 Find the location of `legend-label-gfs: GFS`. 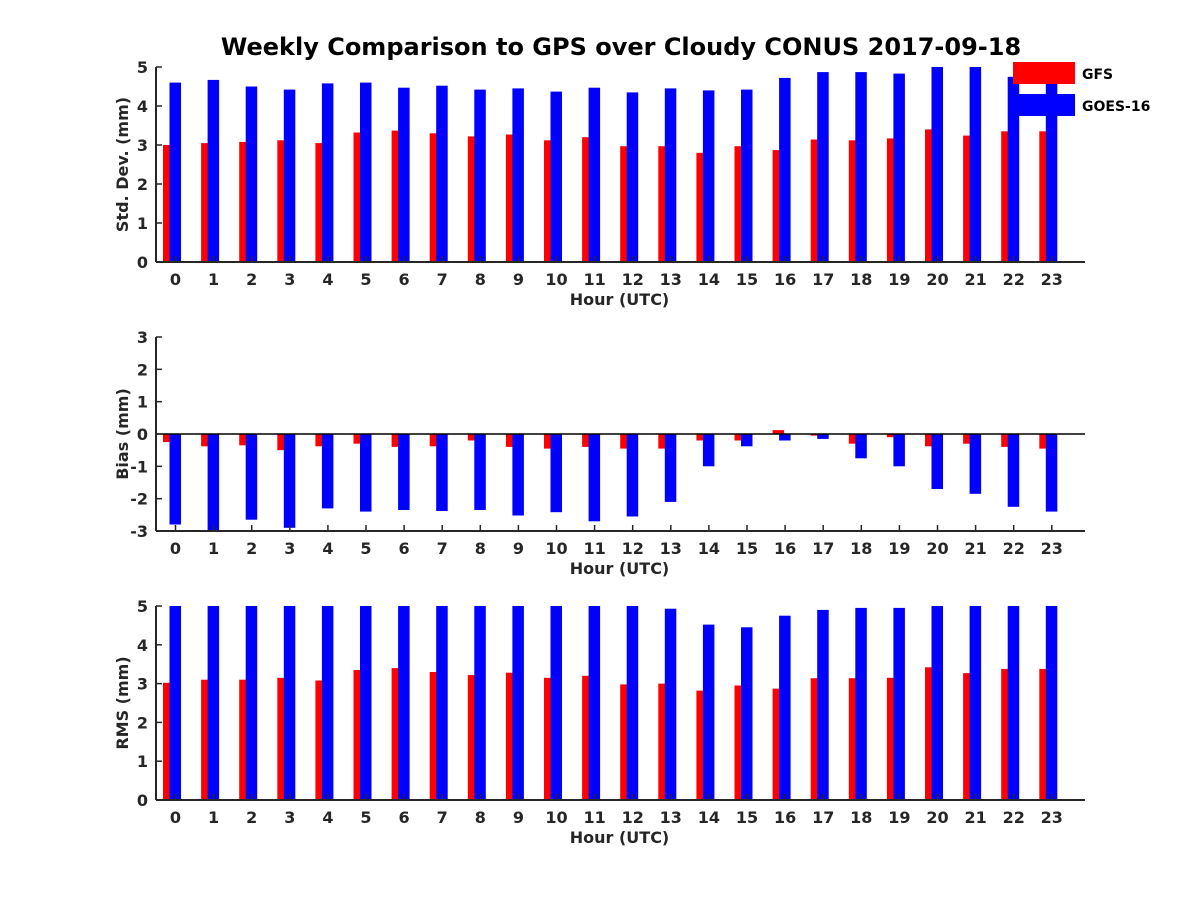

legend-label-gfs: GFS is located at coordinates (1097, 75).